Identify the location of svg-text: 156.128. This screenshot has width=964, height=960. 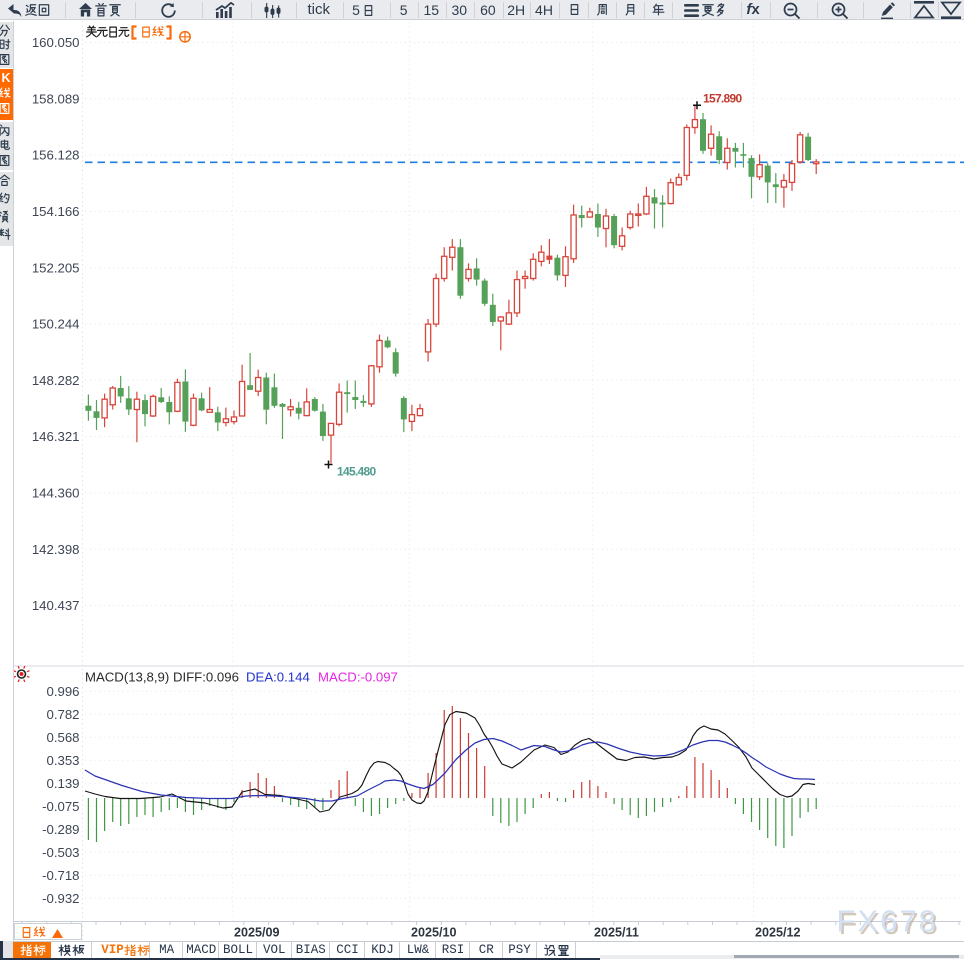
(56, 155).